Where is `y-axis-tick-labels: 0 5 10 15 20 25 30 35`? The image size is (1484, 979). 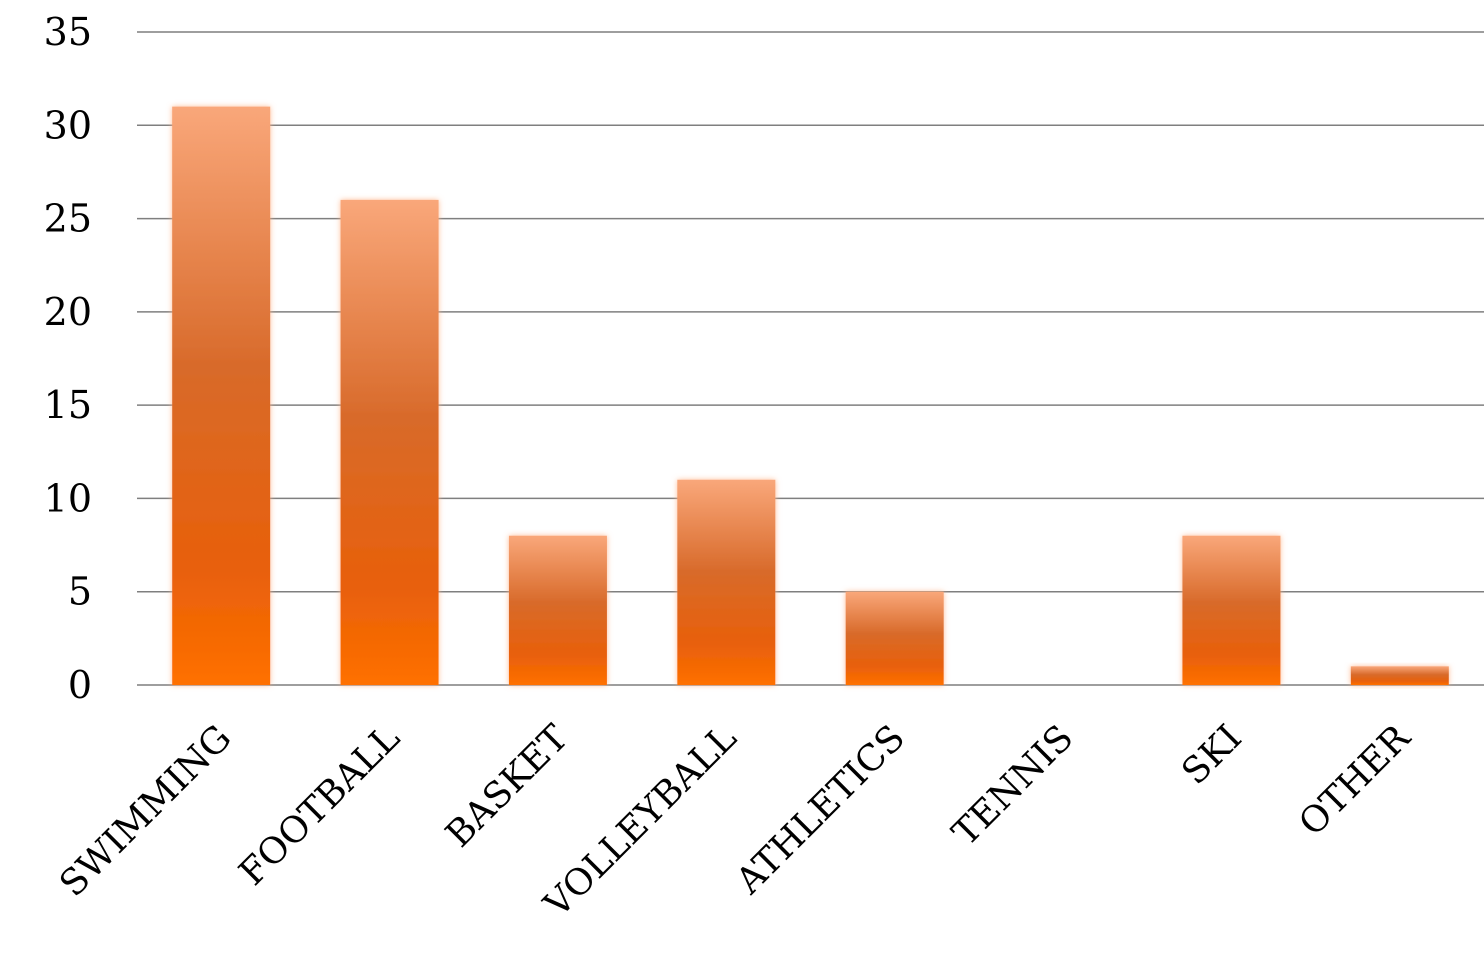
y-axis-tick-labels: 0 5 10 15 20 25 30 35 is located at coordinates (68, 358).